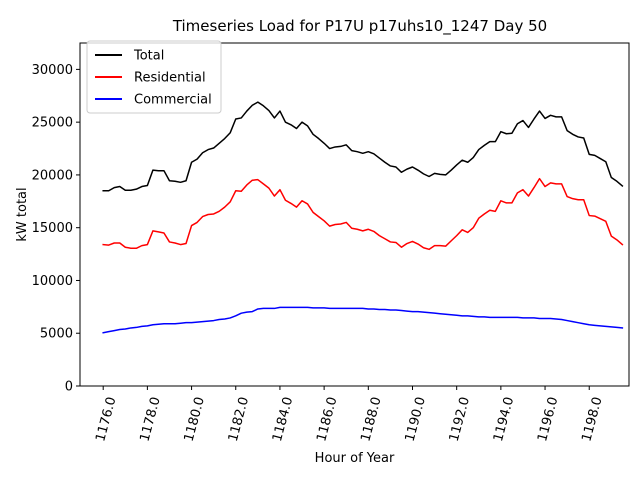 The width and height of the screenshot is (640, 480). What do you see at coordinates (363, 320) in the screenshot?
I see `series-line-commercial` at bounding box center [363, 320].